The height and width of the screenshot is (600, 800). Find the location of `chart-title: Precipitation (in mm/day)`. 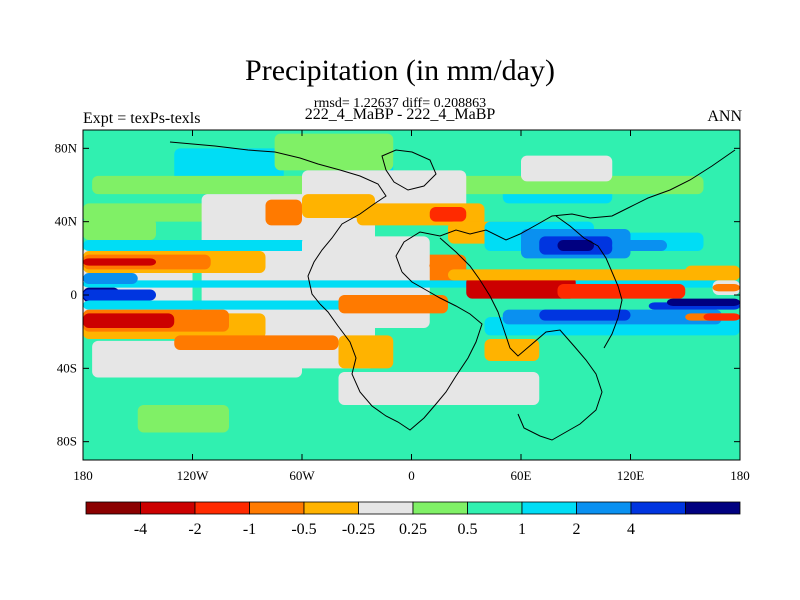

chart-title: Precipitation (in mm/day) is located at coordinates (400, 70).